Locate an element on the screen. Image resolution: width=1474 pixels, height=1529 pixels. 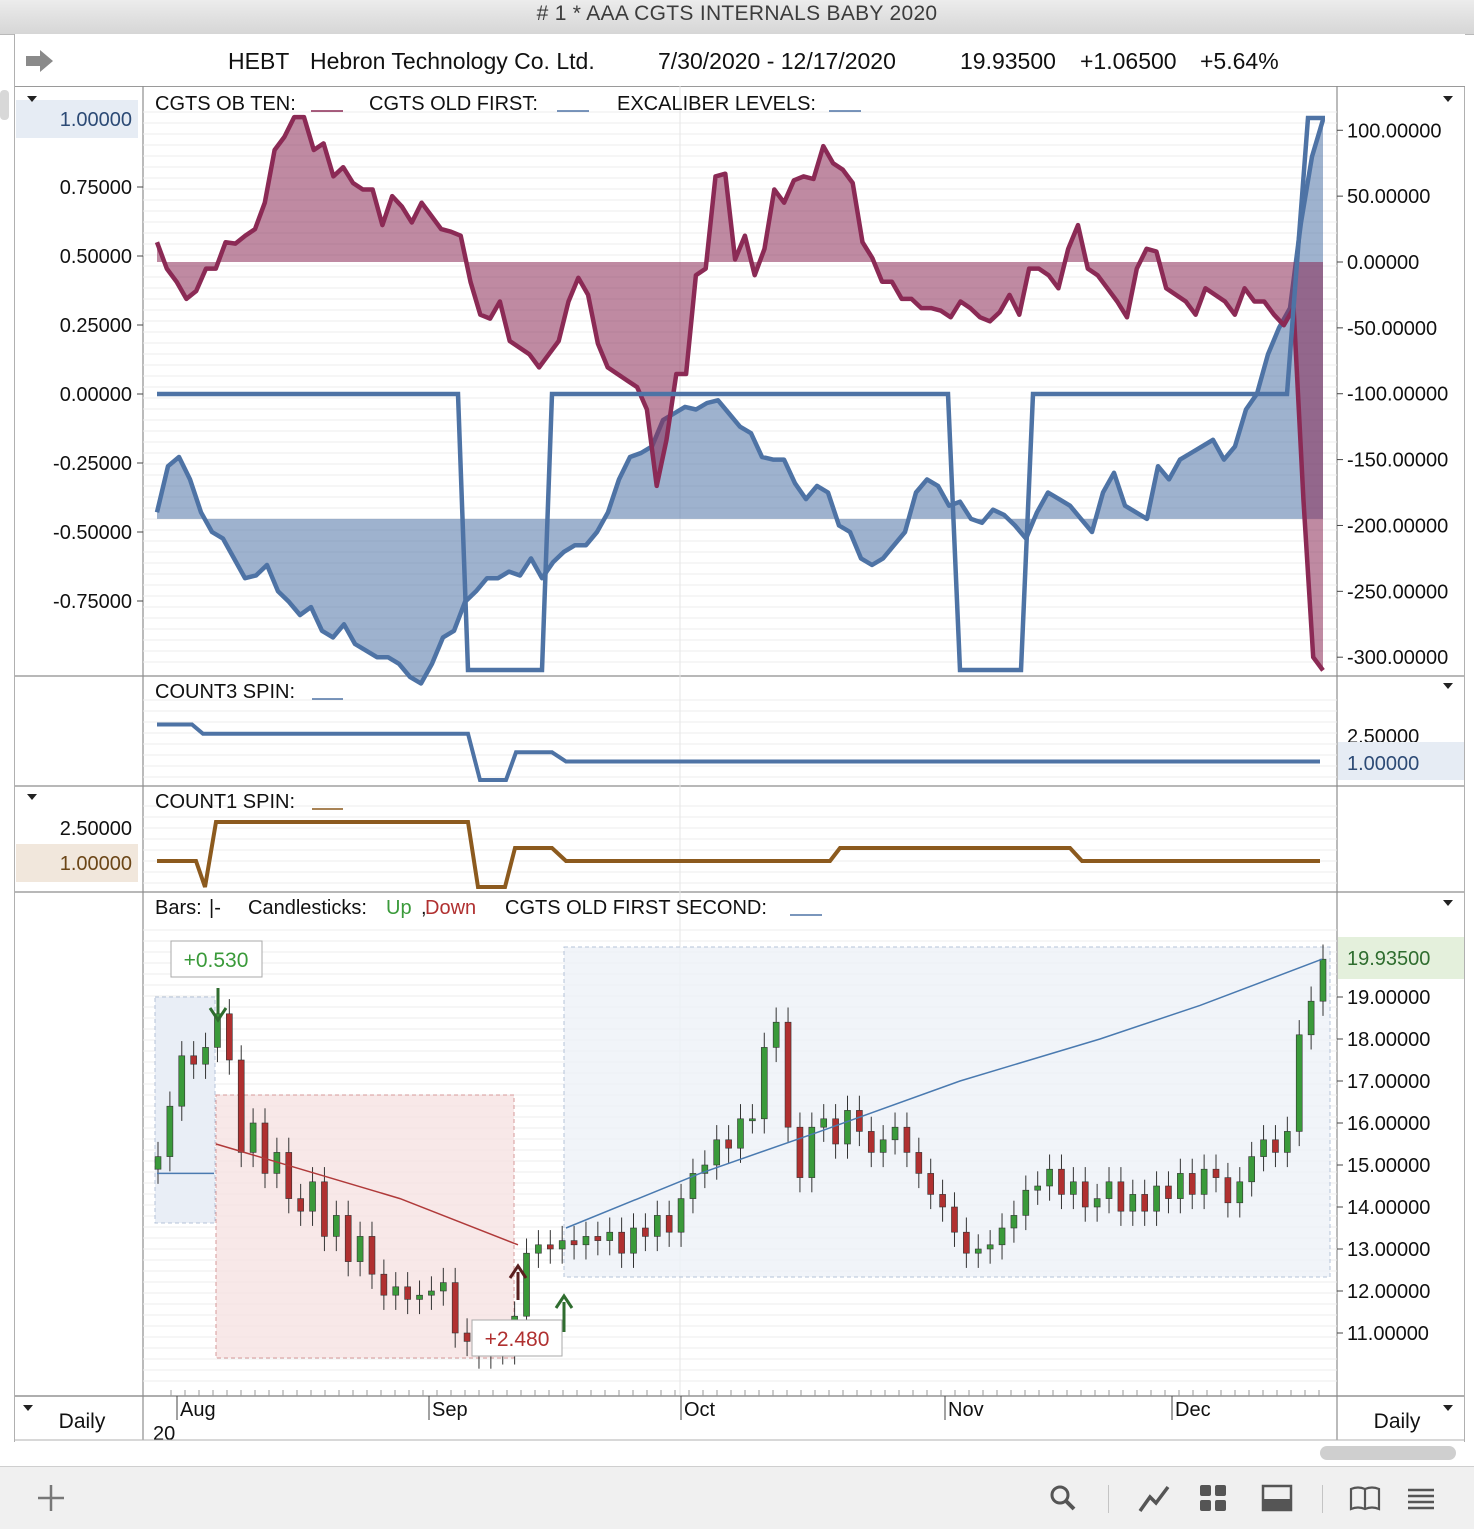
forward-arrow-icon is located at coordinates (40, 61).